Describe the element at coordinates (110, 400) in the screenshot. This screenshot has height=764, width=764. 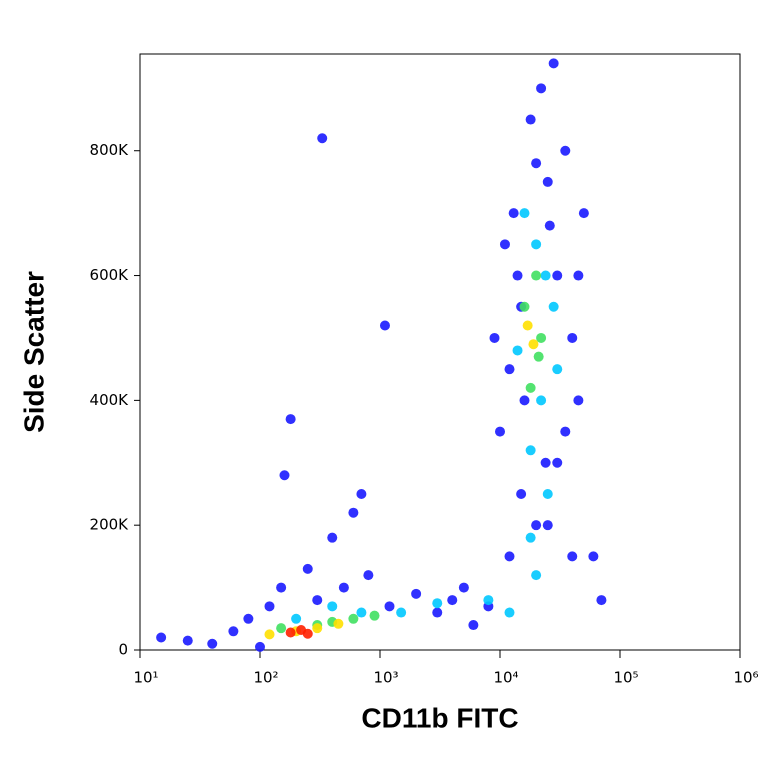
I see `y-tick-label: 400K` at that location.